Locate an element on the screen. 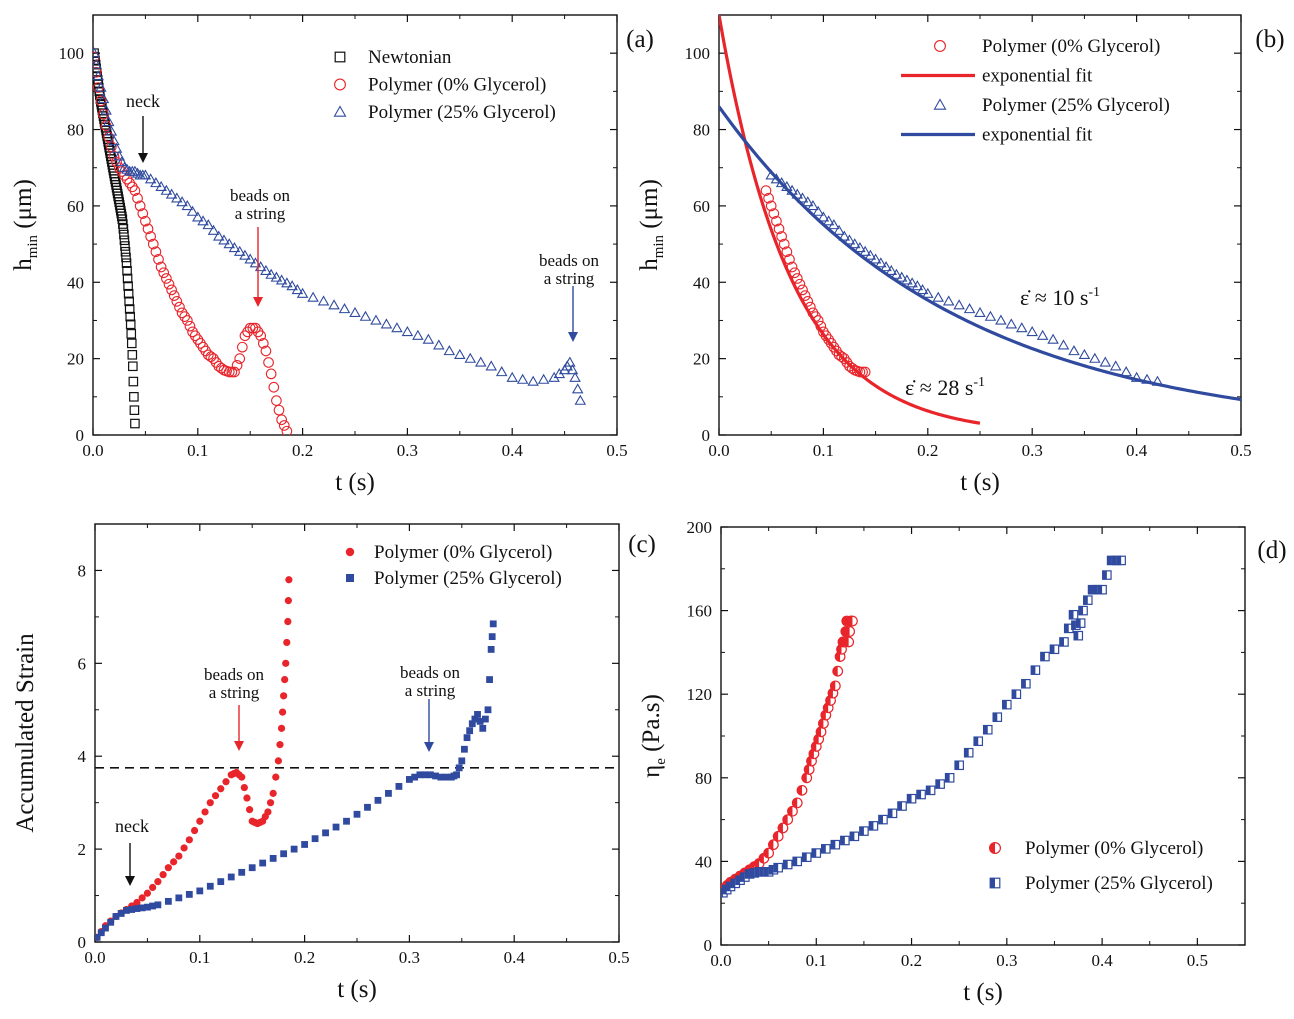 Image resolution: width=1294 pixels, height=1019 pixels. x-axis-label: t (s) is located at coordinates (355, 482).